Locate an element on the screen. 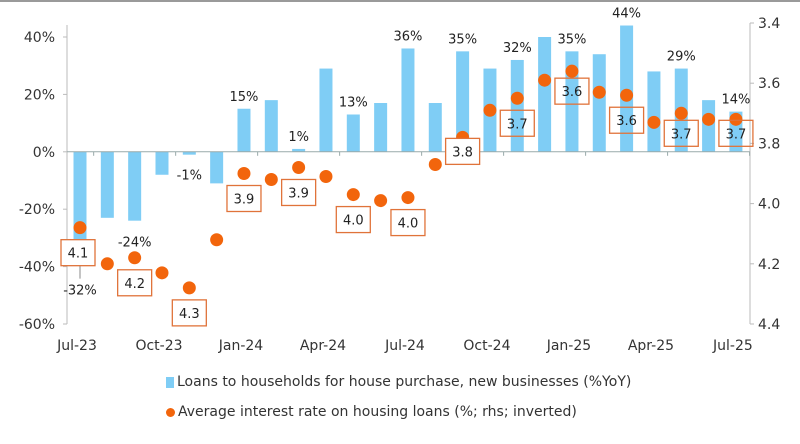 The image size is (800, 444). left-tick-label: -40% is located at coordinates (37, 268).